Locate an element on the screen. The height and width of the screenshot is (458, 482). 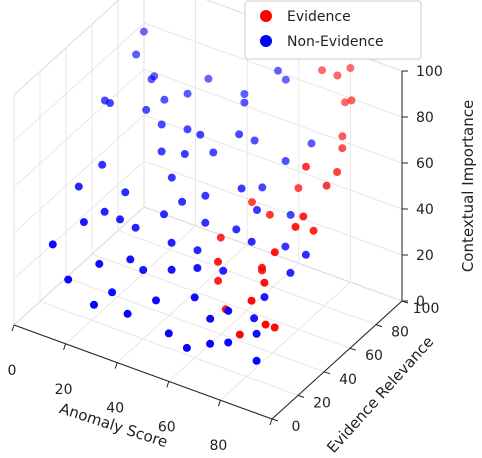
legend-label-non-evidence: Non-Evidence is located at coordinates (335, 42).